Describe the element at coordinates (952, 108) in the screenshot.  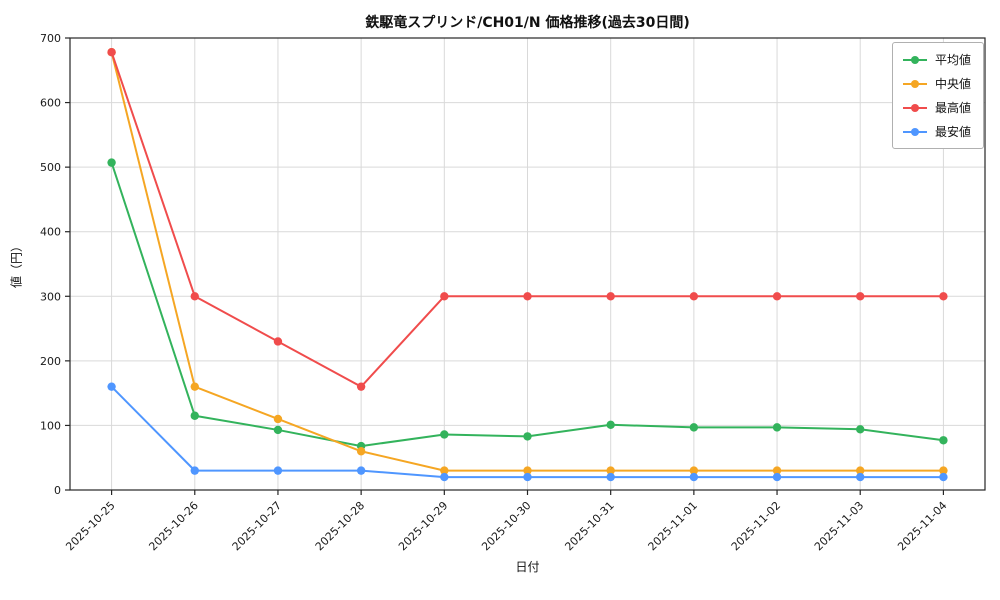
I see `legend-label: 最高値` at that location.